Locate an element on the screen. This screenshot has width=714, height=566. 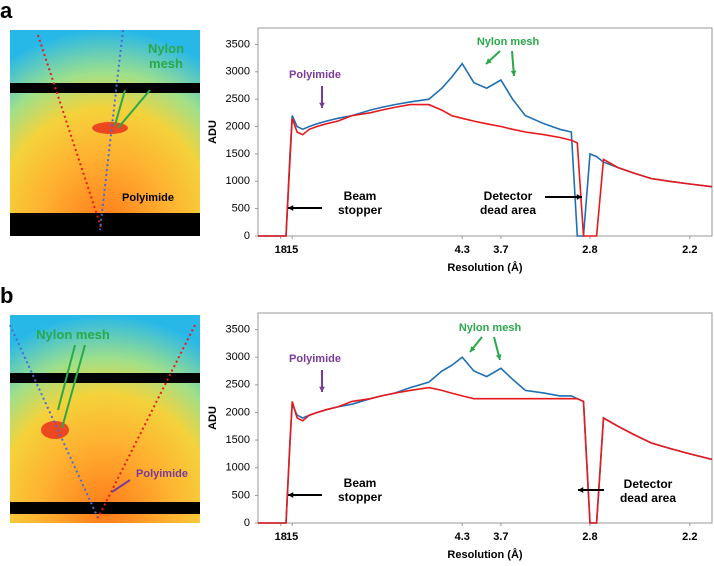
detector-image-a is located at coordinates (105, 132).